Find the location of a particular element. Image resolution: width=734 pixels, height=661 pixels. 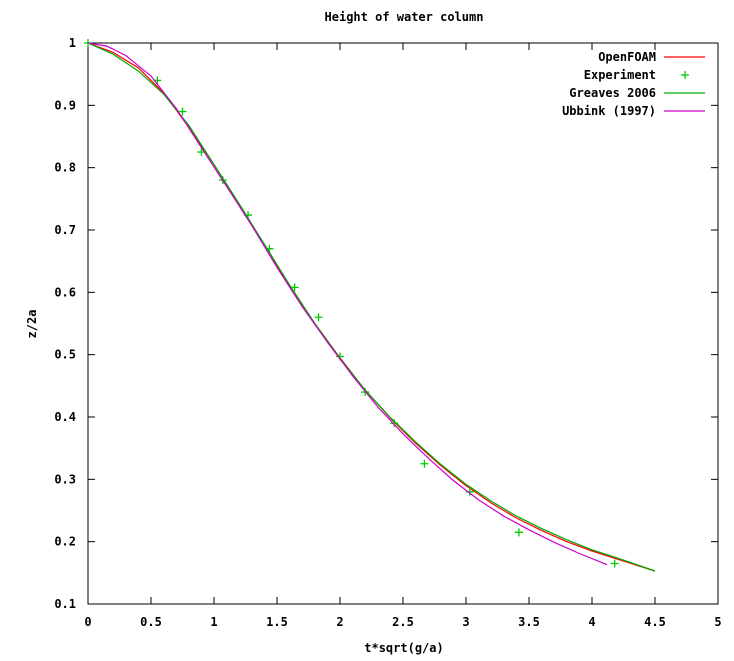

x-tick-label: 3 is located at coordinates (465, 622).